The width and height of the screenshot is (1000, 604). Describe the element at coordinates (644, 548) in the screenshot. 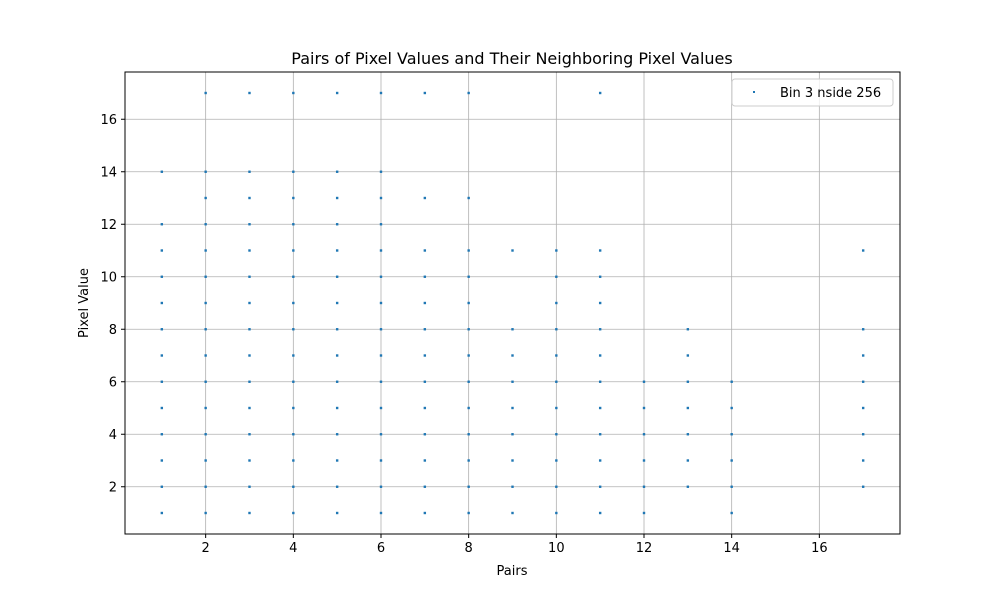

I see `x-tick-label: 12` at that location.